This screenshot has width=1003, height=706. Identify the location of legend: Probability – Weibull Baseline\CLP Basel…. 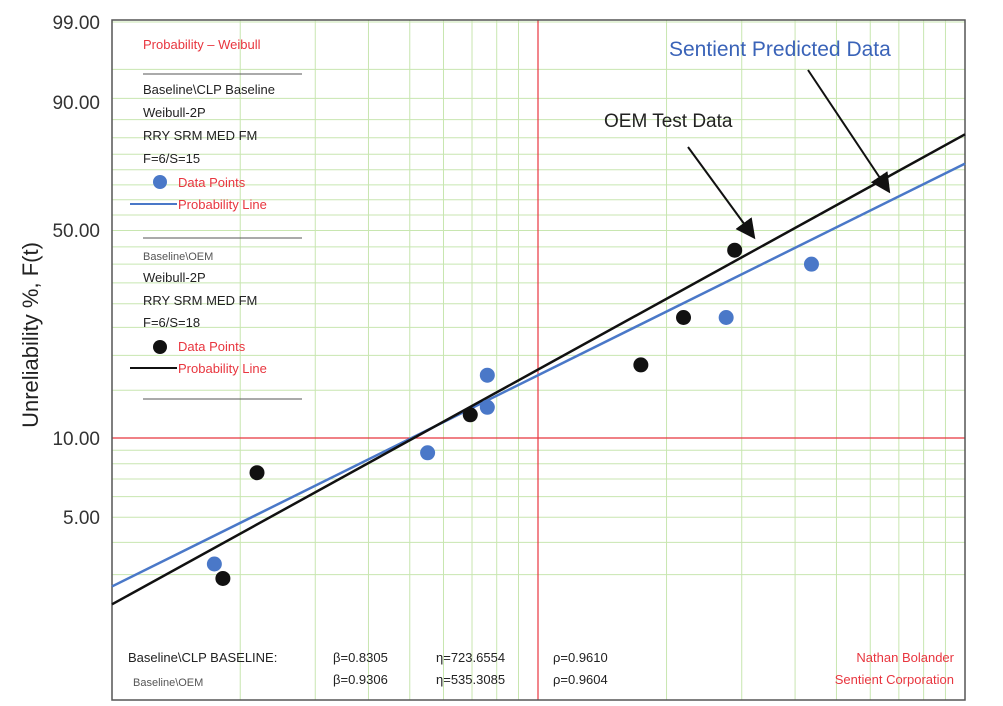
(216, 218).